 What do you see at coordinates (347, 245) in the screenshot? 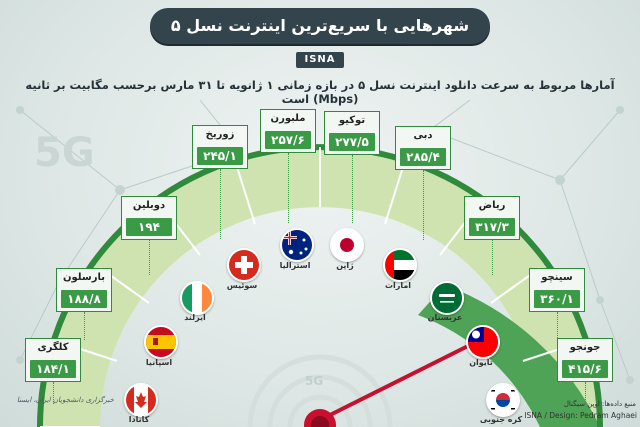
I see `japan-flag-icon` at bounding box center [347, 245].